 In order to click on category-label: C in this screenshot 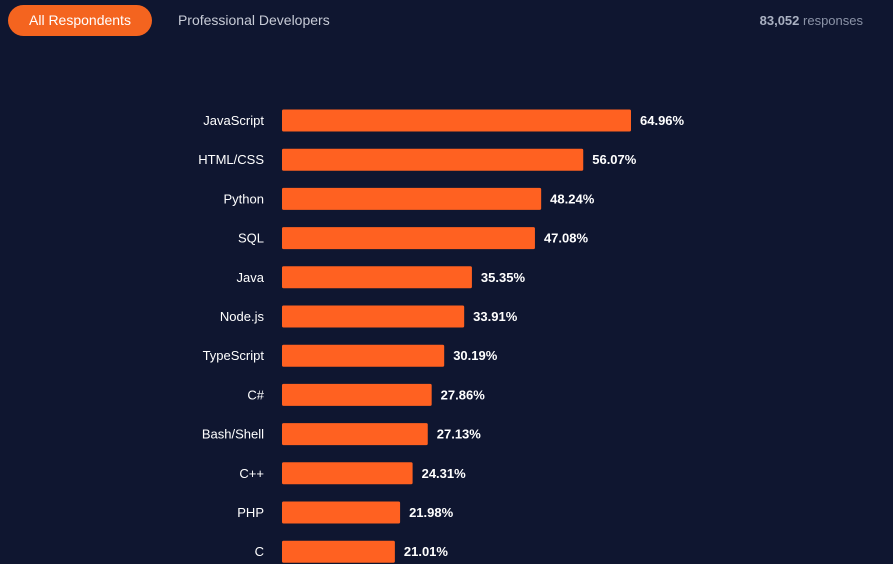, I will do `click(259, 551)`.